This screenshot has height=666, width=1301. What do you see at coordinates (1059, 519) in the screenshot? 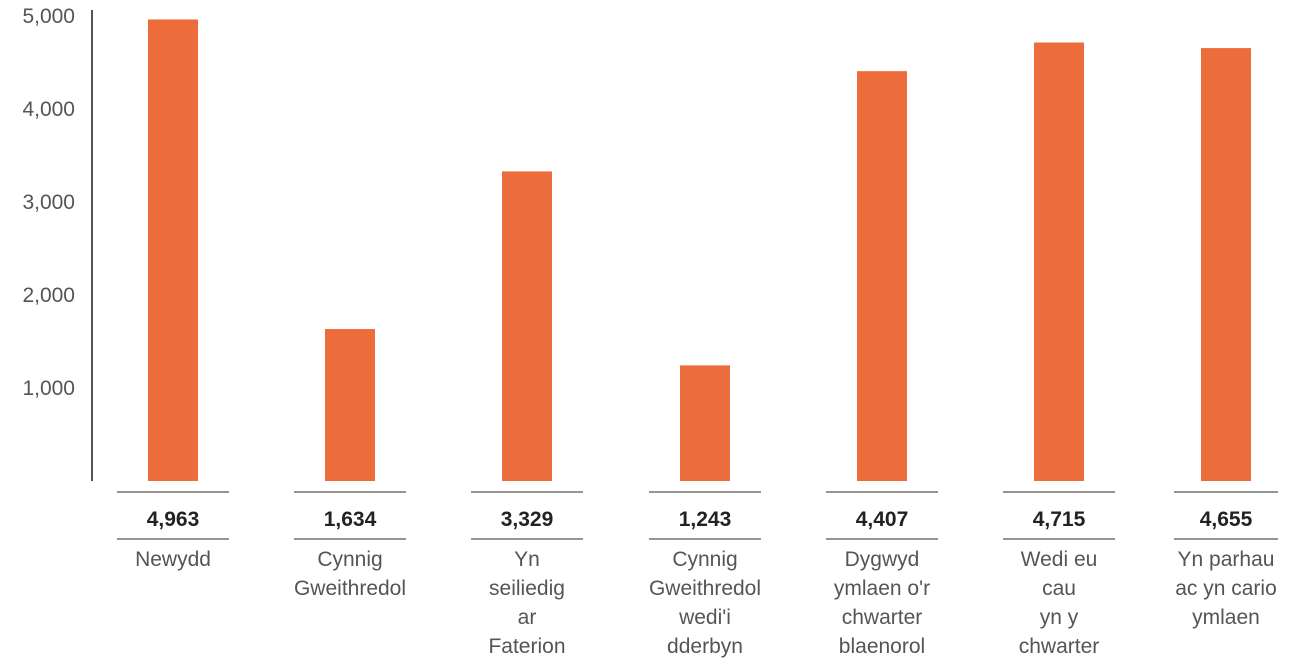
I see `data-label: 4,715` at bounding box center [1059, 519].